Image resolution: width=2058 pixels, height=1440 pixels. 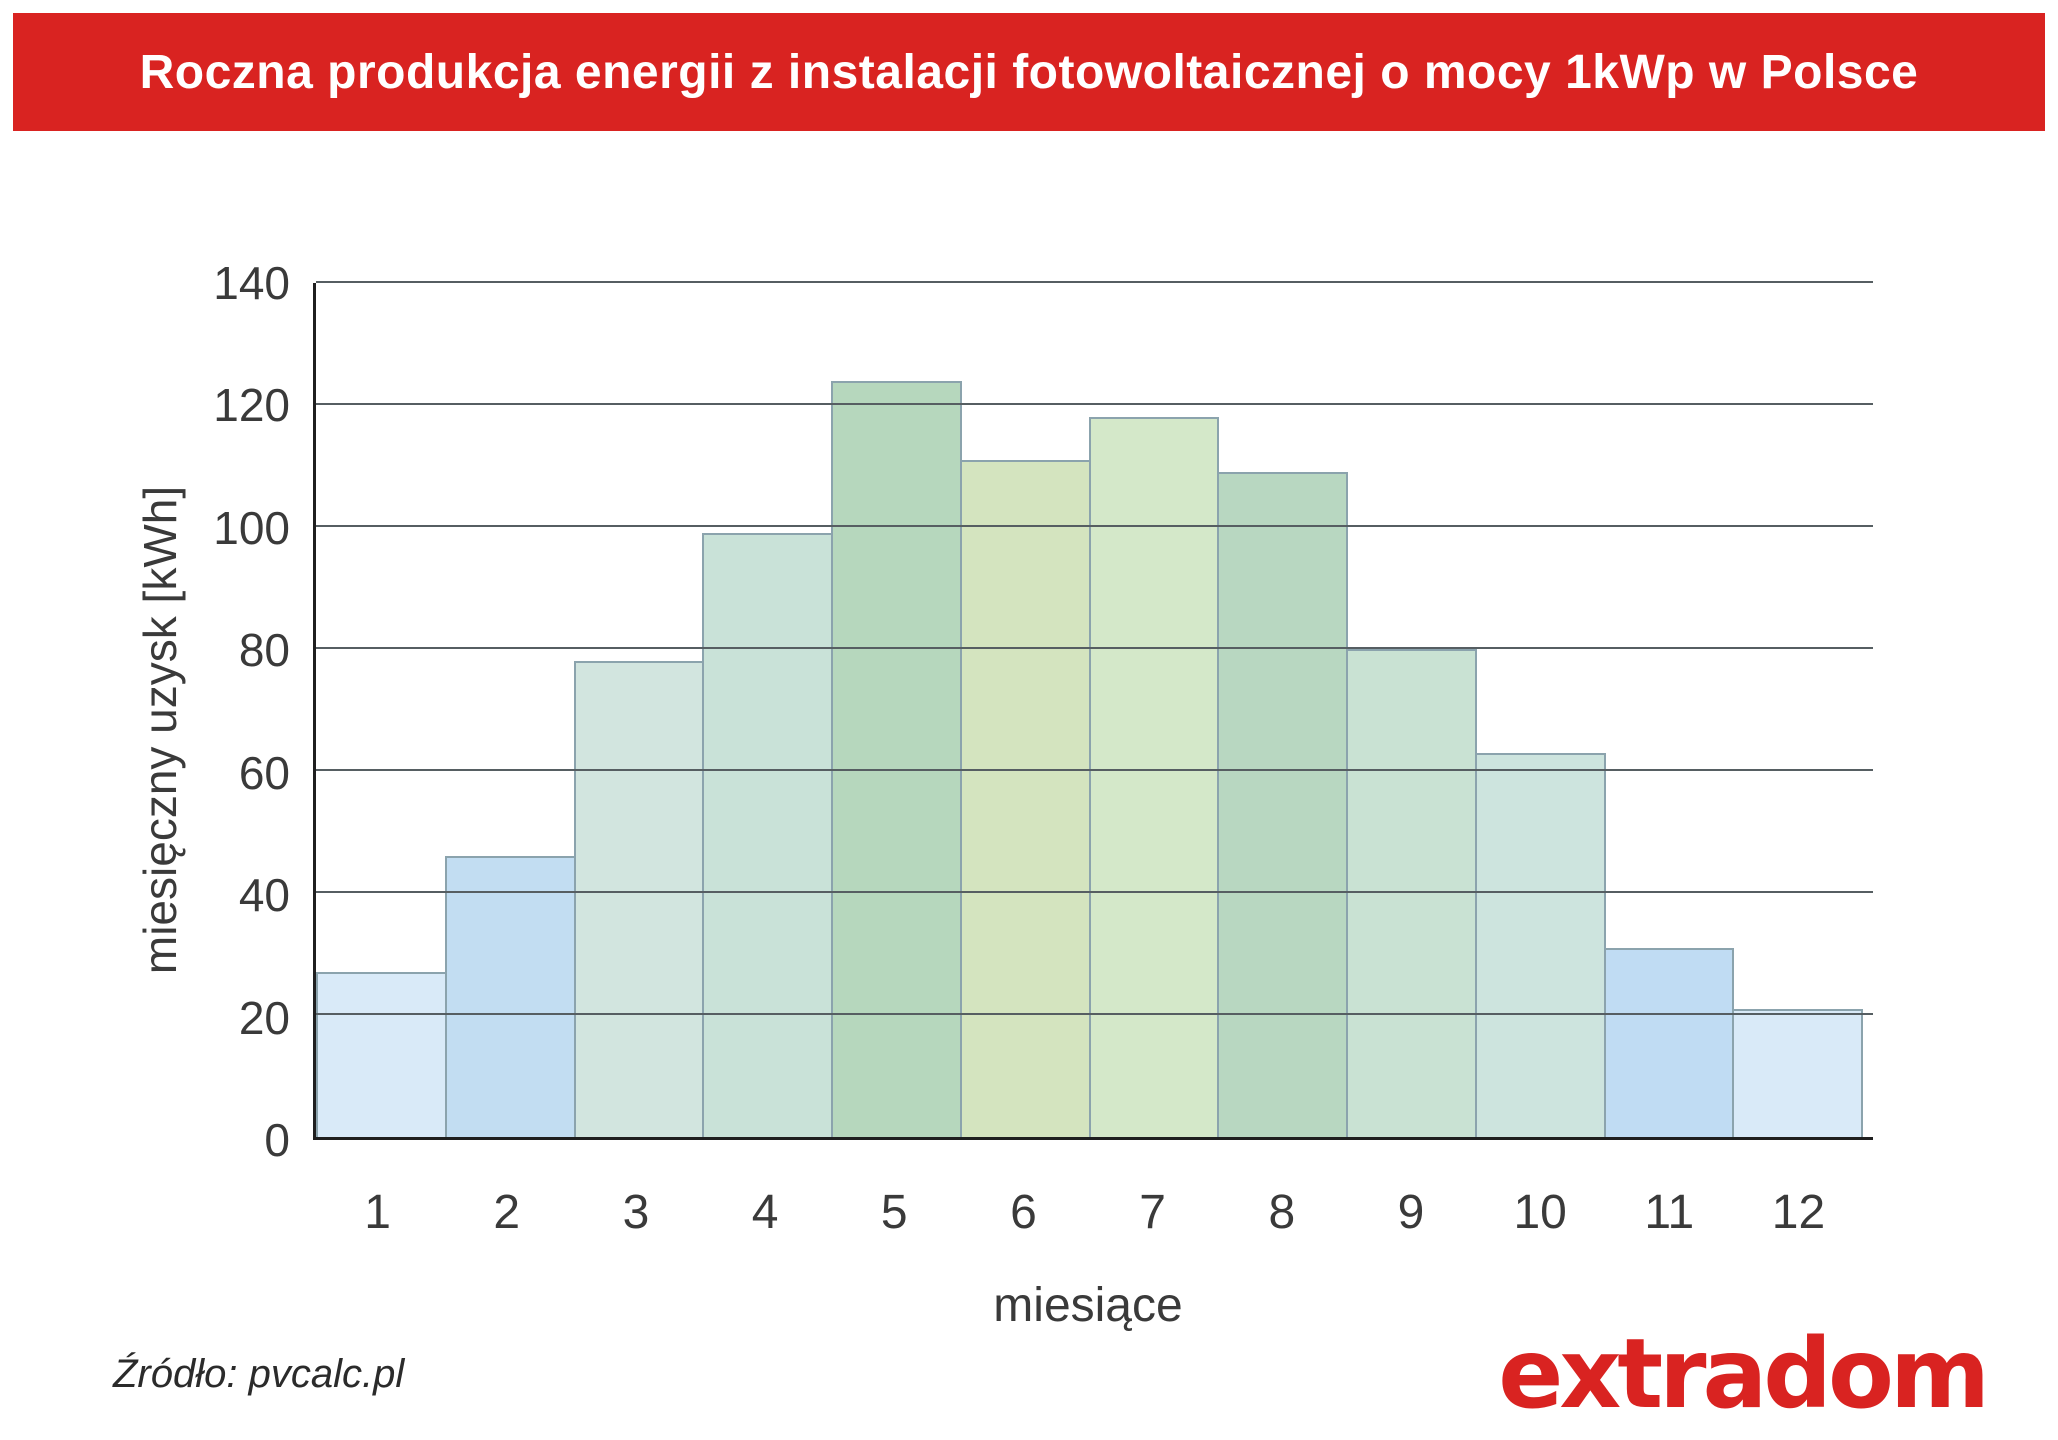 What do you see at coordinates (251, 405) in the screenshot?
I see `y-tick-label-120: 120` at bounding box center [251, 405].